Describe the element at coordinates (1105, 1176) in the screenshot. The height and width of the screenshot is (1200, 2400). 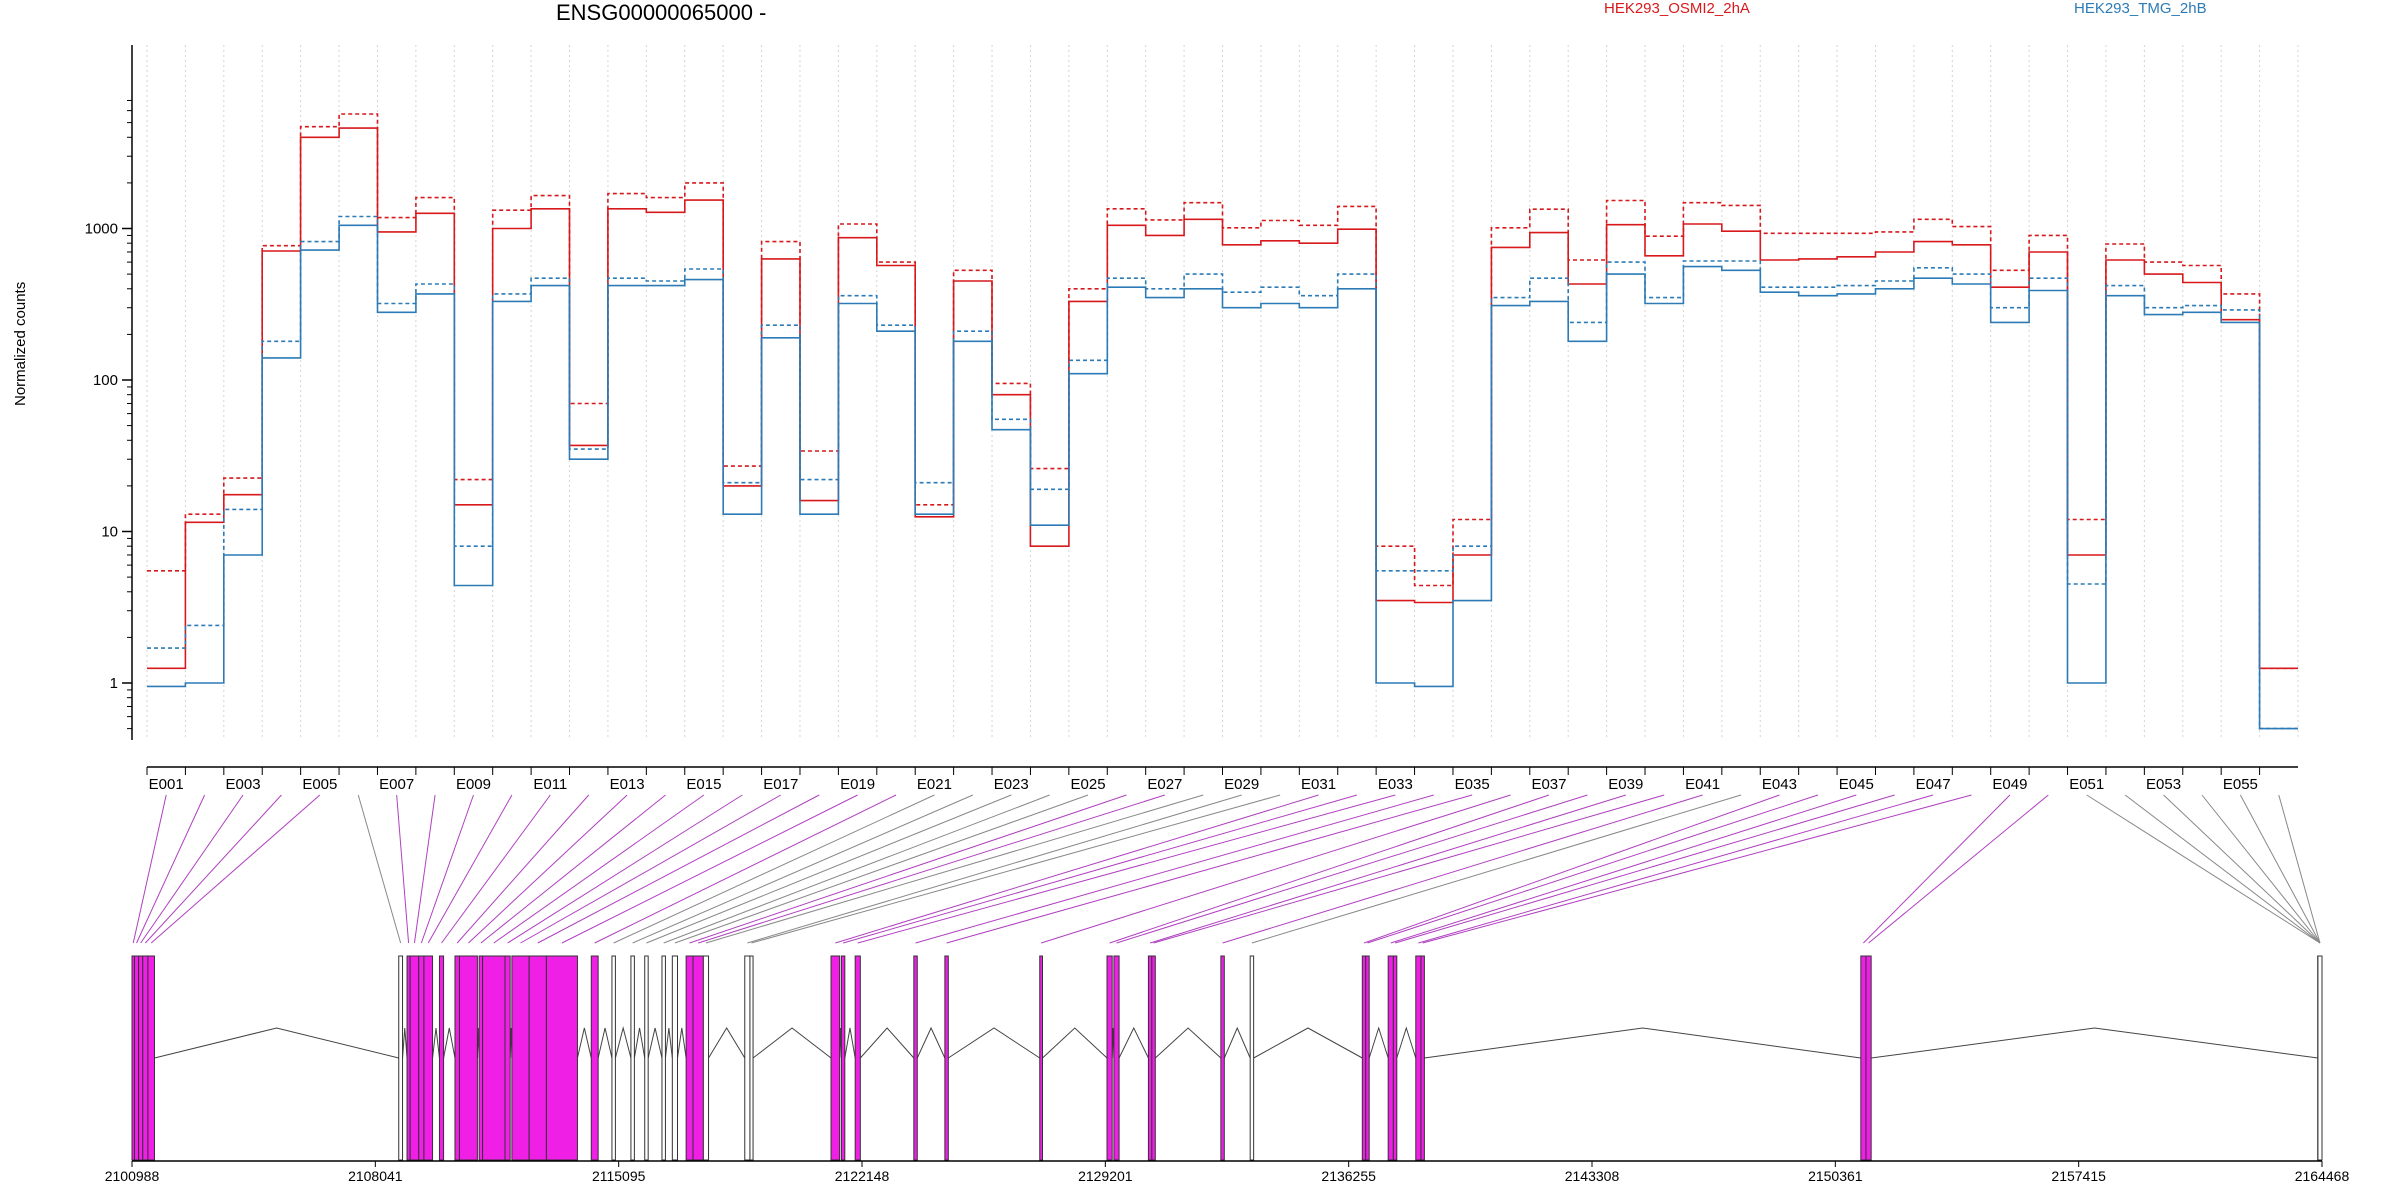
I see `genomic-tick-label: 2129201` at that location.